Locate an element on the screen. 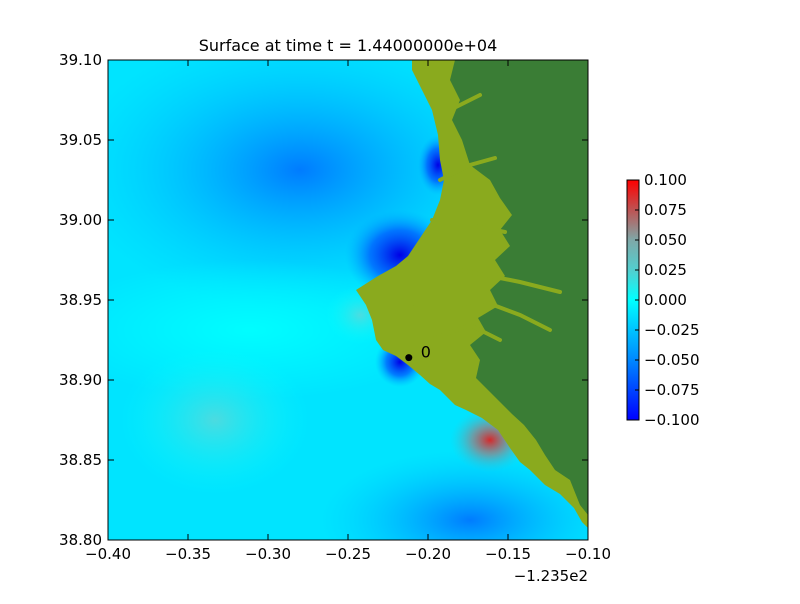 The width and height of the screenshot is (800, 604). colorbar-tick-label: −0.025 is located at coordinates (672, 330).